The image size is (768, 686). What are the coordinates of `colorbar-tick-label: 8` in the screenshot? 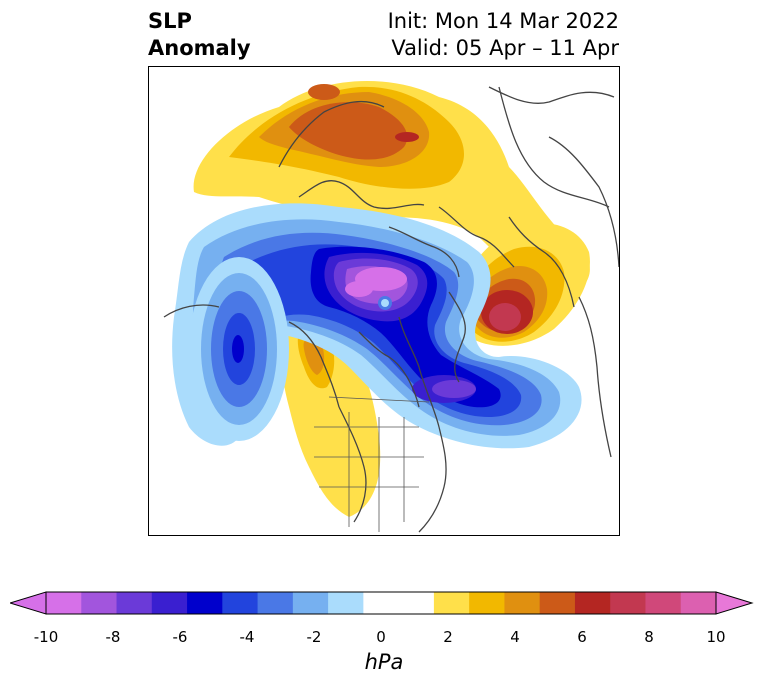 It's located at (649, 637).